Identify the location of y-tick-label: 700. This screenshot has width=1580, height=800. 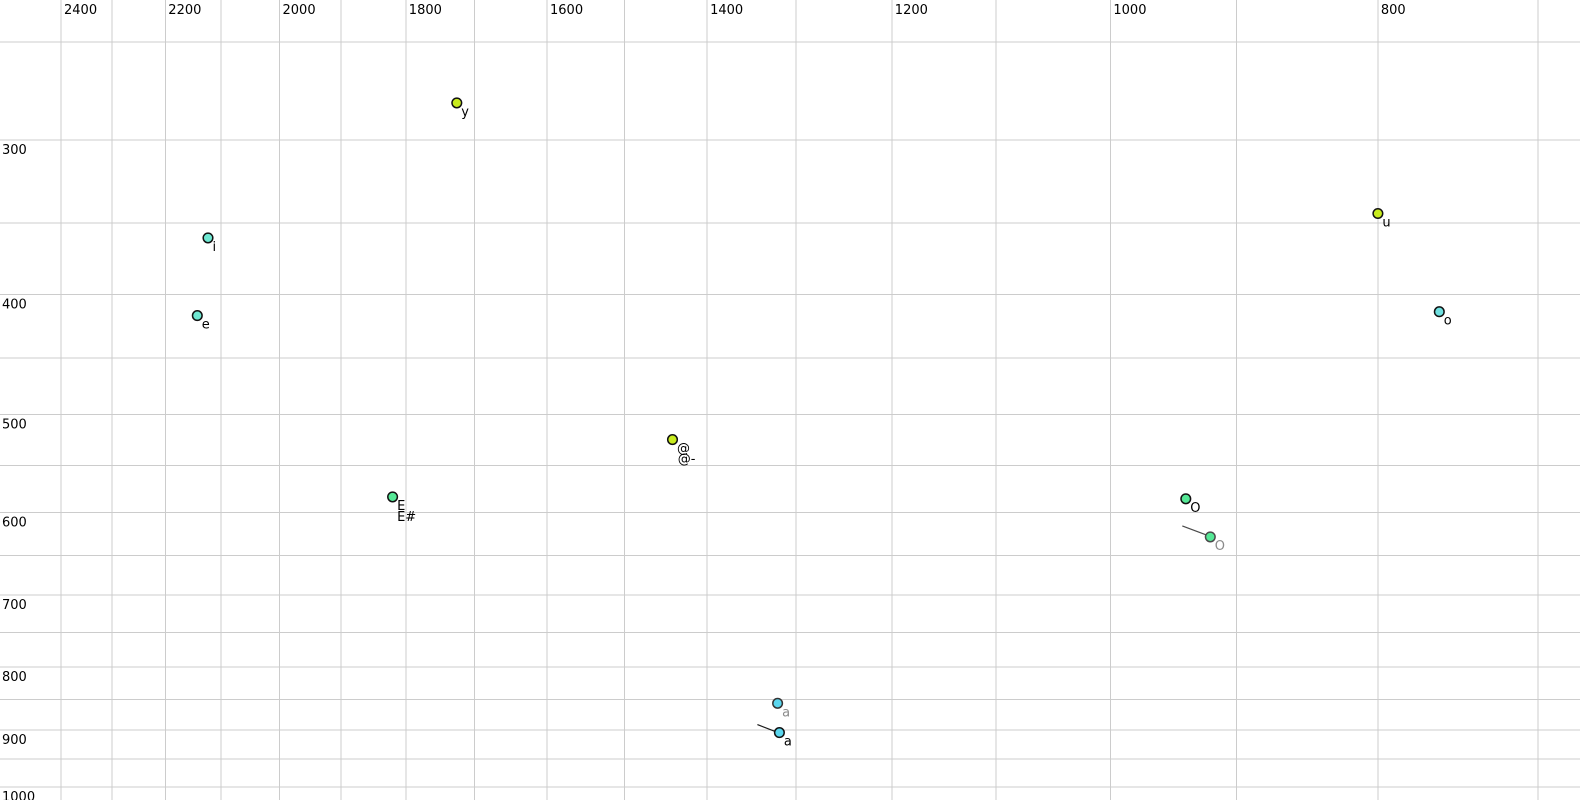
(14, 605).